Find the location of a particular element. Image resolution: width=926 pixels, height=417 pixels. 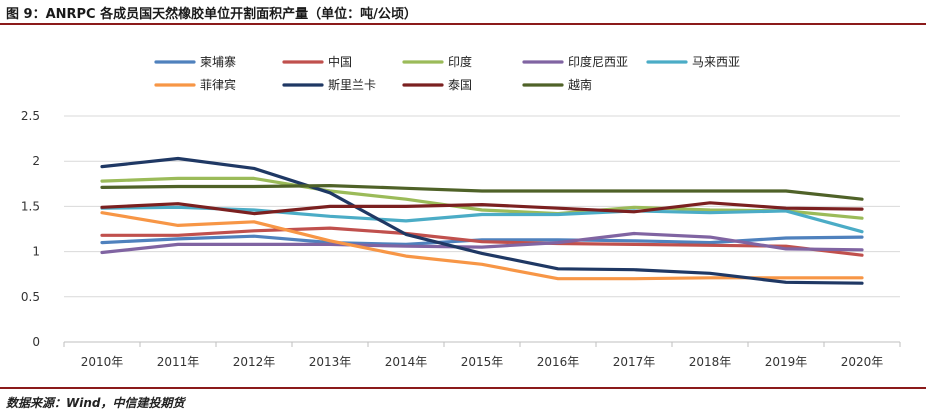

x-tick-label: 2020年 is located at coordinates (862, 362).